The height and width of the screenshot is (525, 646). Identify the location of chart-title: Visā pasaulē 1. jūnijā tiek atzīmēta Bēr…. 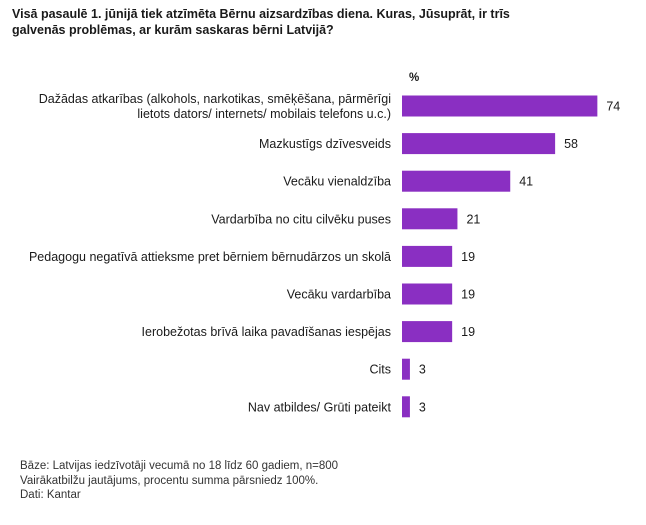
(261, 22).